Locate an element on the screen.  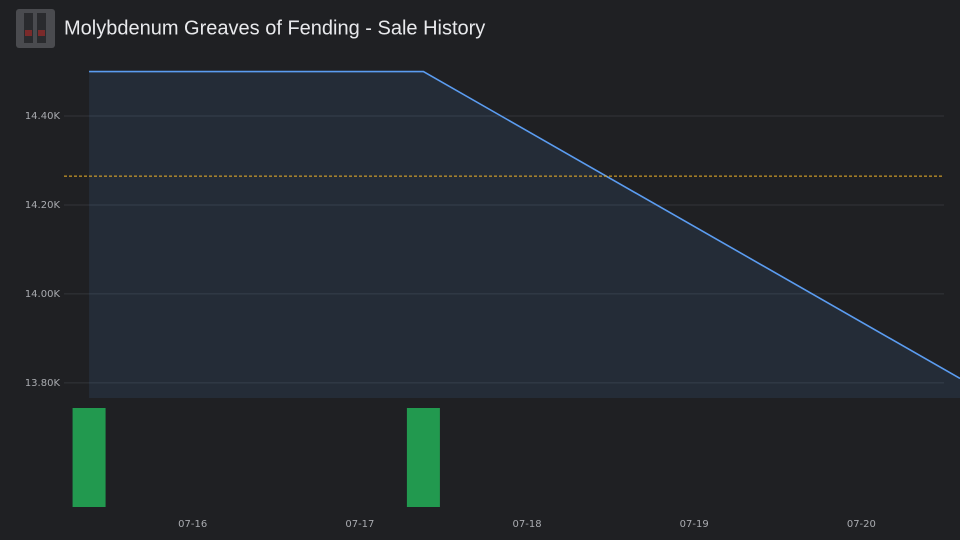
x-tick-label: 07-17 is located at coordinates (359, 524).